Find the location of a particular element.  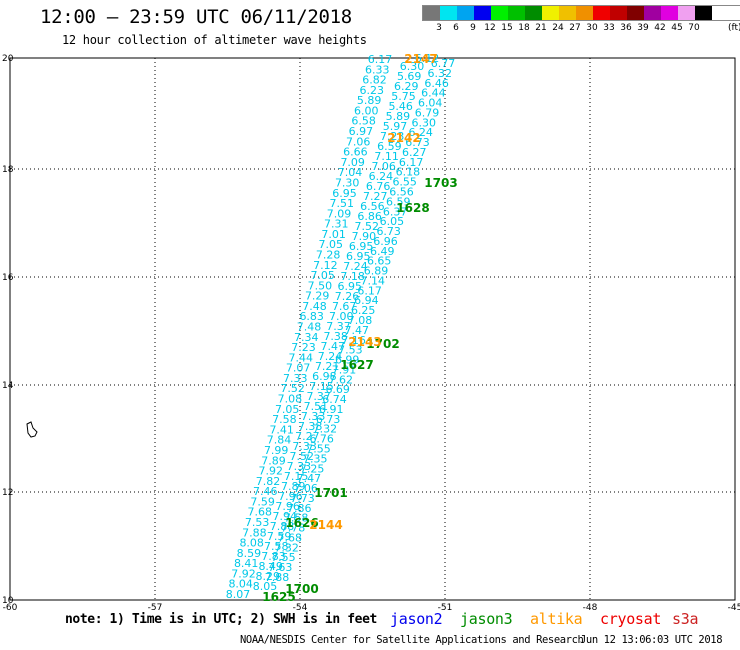

altika-label: 2143 is located at coordinates (364, 342).